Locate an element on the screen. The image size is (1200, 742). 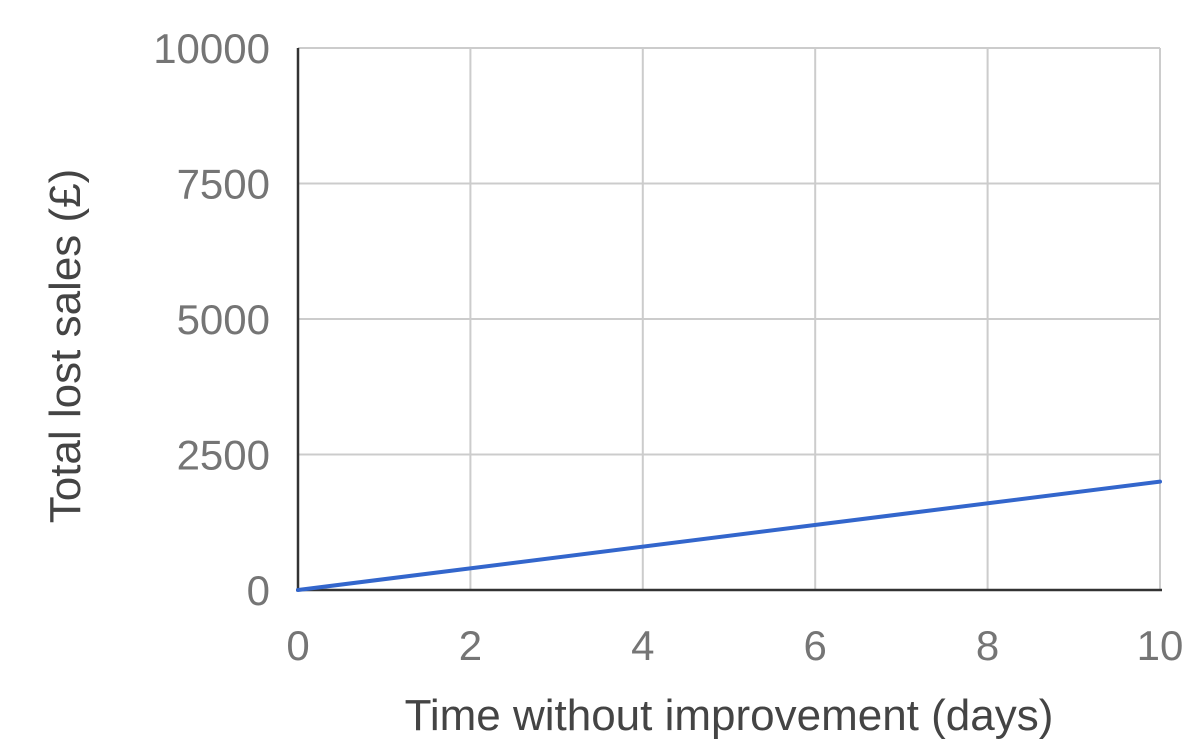
series-group is located at coordinates (729, 535).